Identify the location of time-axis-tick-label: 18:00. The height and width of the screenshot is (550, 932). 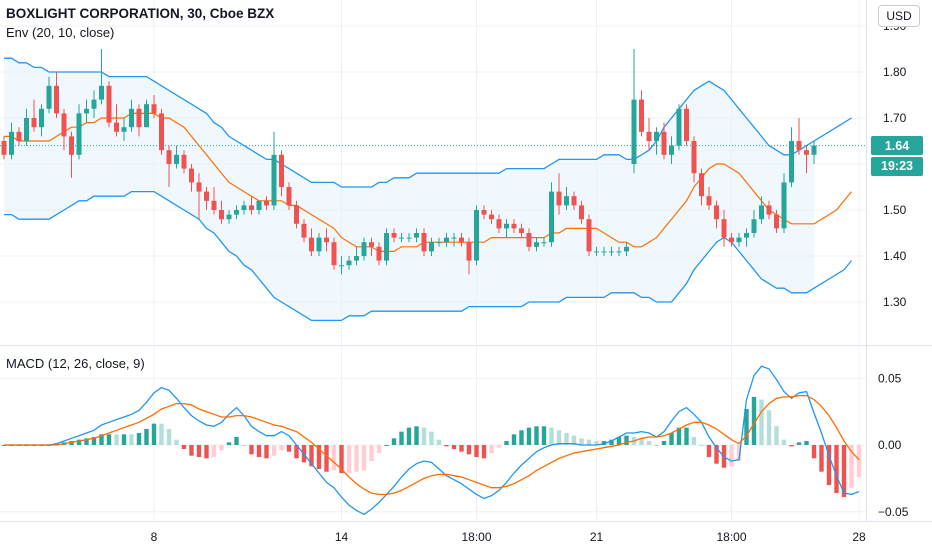
(476, 537).